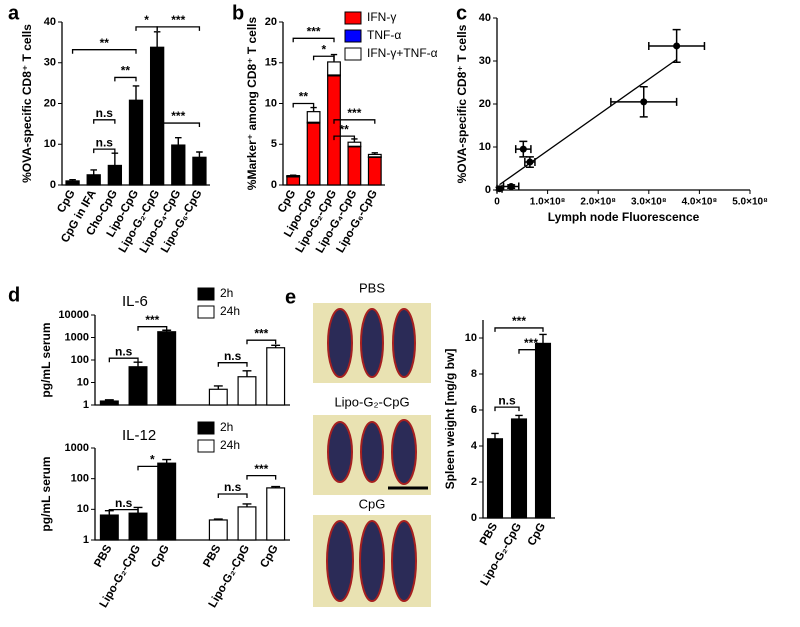 This screenshot has height=627, width=800. What do you see at coordinates (14, 13) in the screenshot?
I see `panel-label: a` at bounding box center [14, 13].